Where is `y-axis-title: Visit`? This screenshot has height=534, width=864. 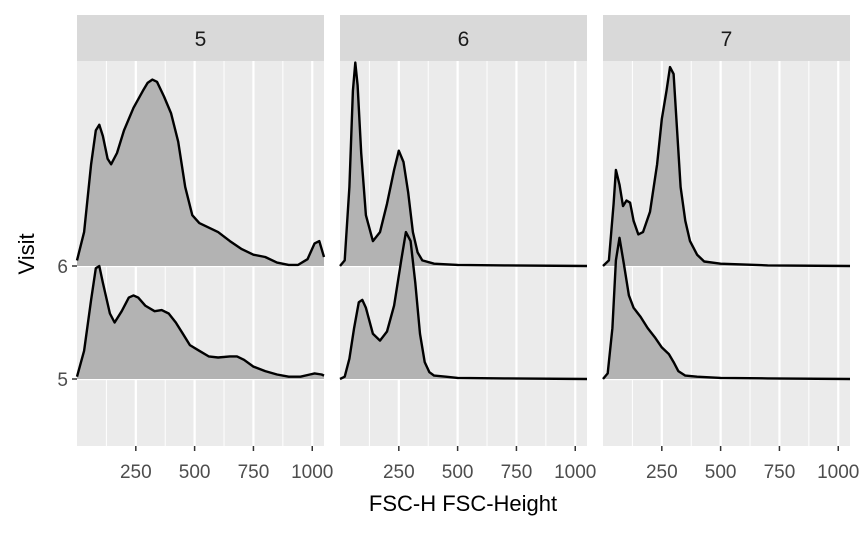
y-axis-title: Visit is located at coordinates (26, 253).